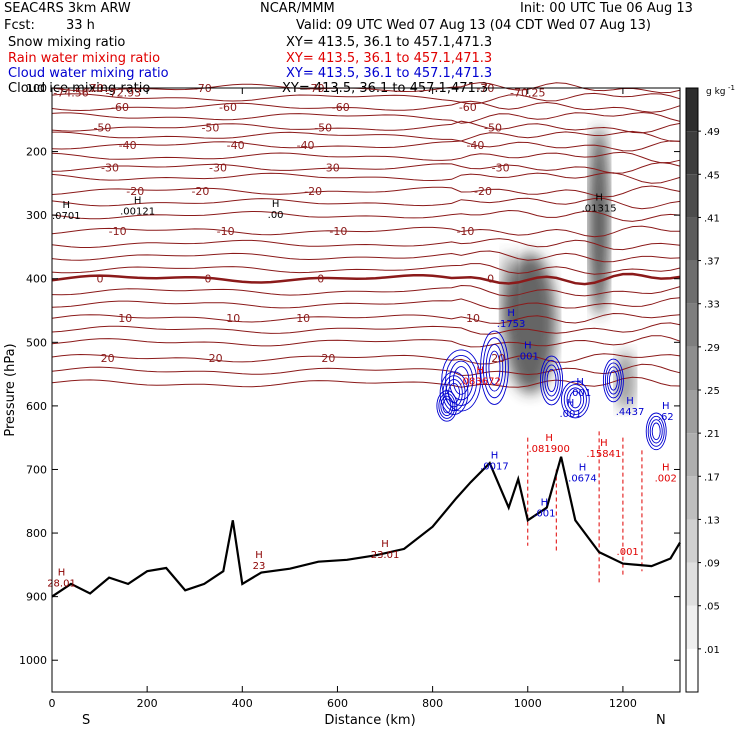  Describe the element at coordinates (389, 73) in the screenshot. I see `field-cloudwater-xy: XY= 413.5, 36.1 to 457.1,471.3` at that location.